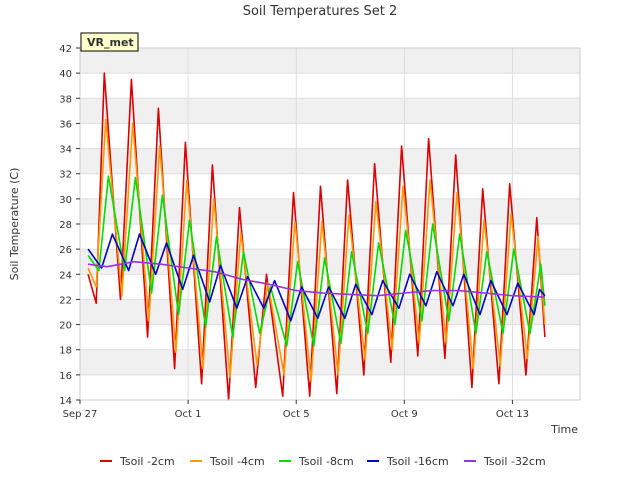 The image size is (640, 484). Describe the element at coordinates (404, 414) in the screenshot. I see `x-tick-label: Oct 9` at that location.